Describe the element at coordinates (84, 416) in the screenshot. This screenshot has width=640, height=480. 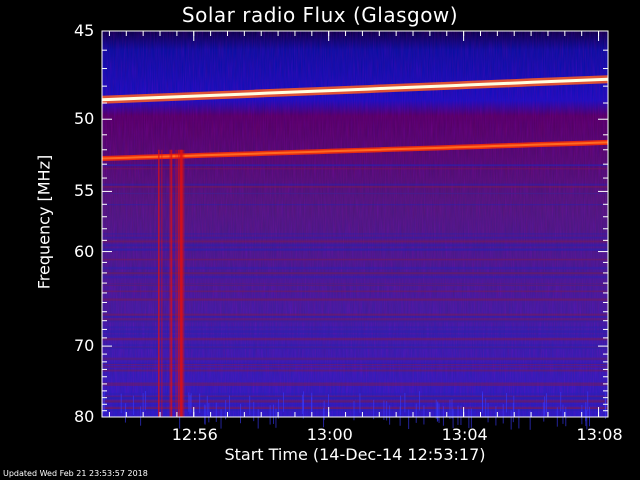
I see `y-tick-label: 80` at that location.